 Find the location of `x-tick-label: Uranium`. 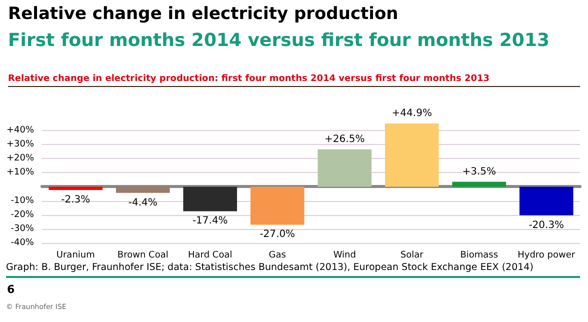

x-tick-label: Uranium is located at coordinates (75, 255).